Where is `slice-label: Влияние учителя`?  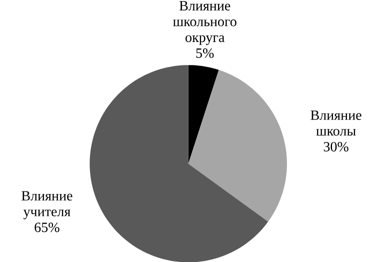 slice-label: Влияние учителя is located at coordinates (47, 205).